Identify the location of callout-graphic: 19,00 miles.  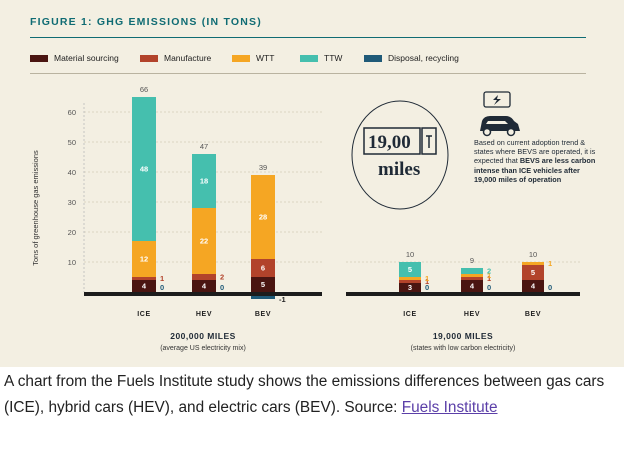
(400, 155).